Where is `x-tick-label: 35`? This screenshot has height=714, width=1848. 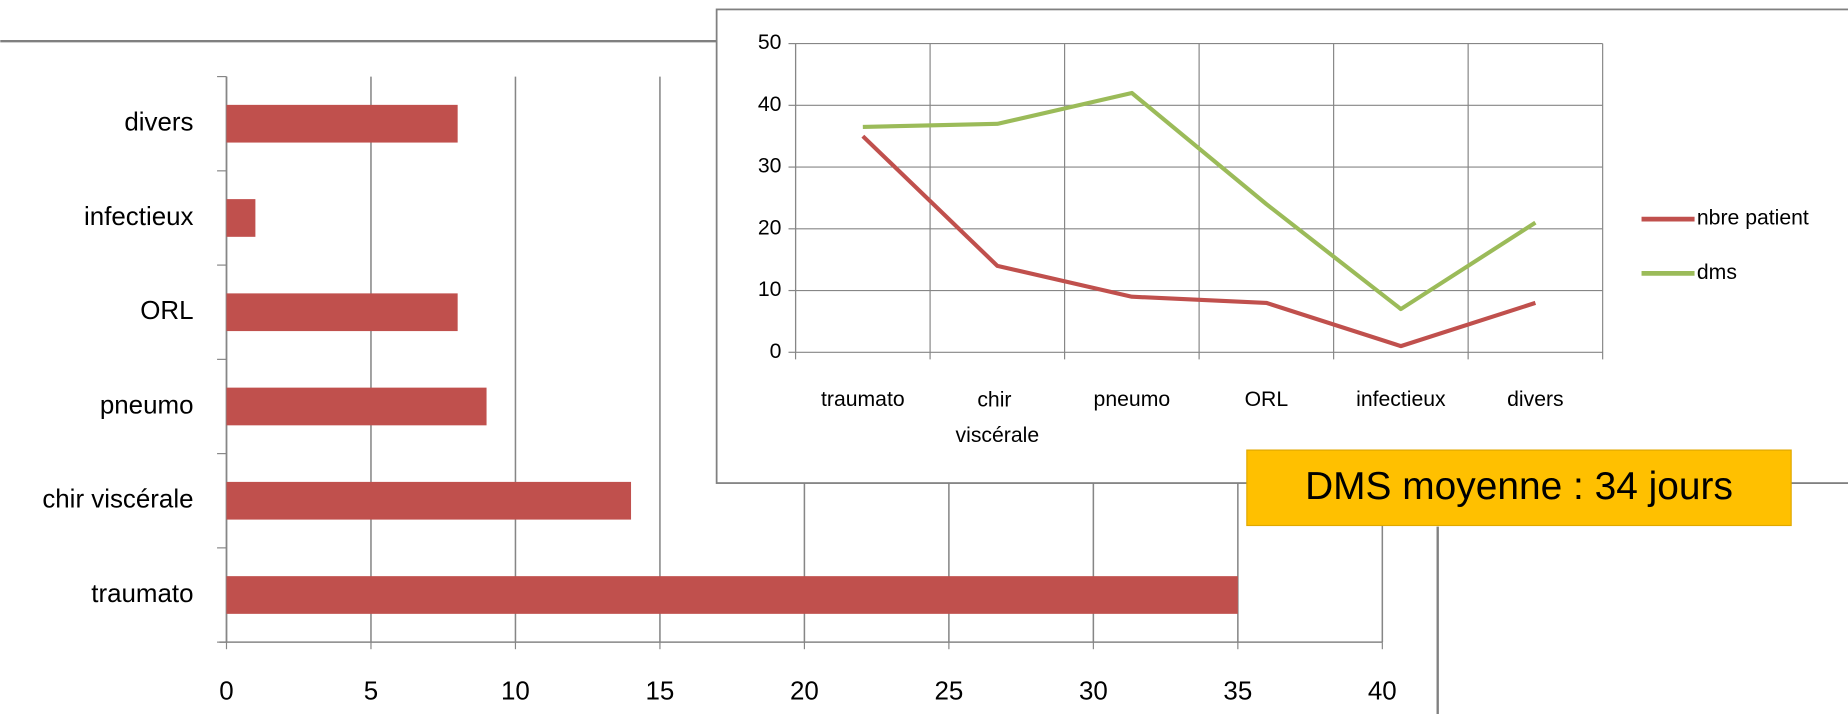
x-tick-label: 35 is located at coordinates (1237, 692).